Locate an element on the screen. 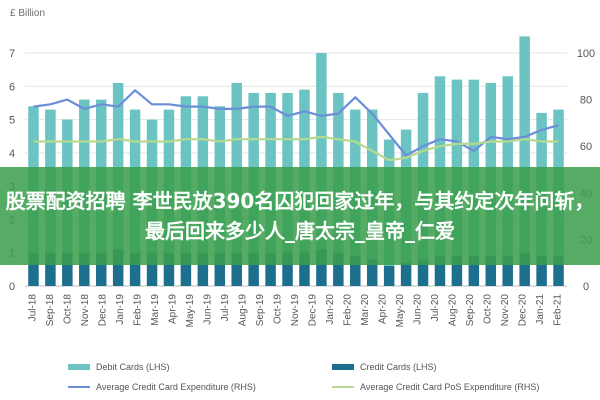 This screenshot has height=400, width=600. x-tick-label: Mar-20 is located at coordinates (365, 310).